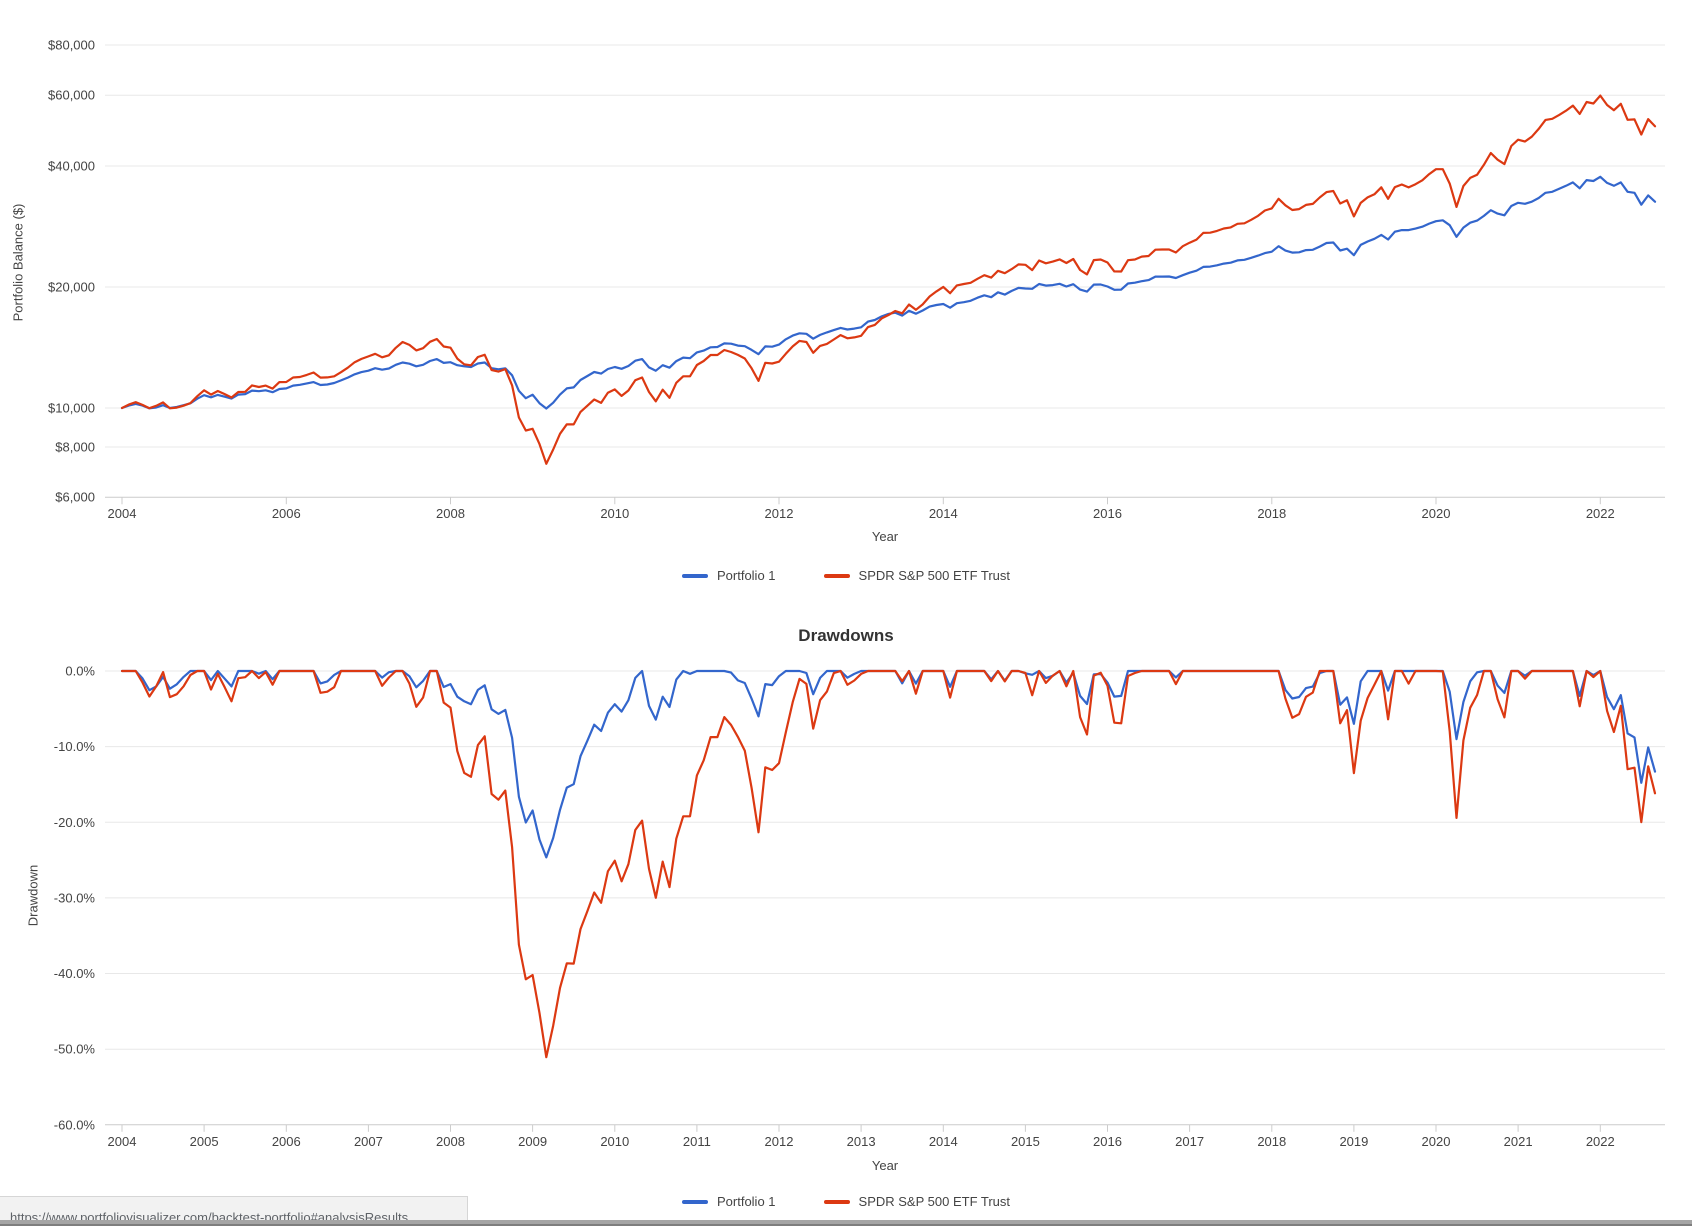 This screenshot has height=1226, width=1692. I want to click on growth-y-tick-label: $10,000, so click(71, 408).